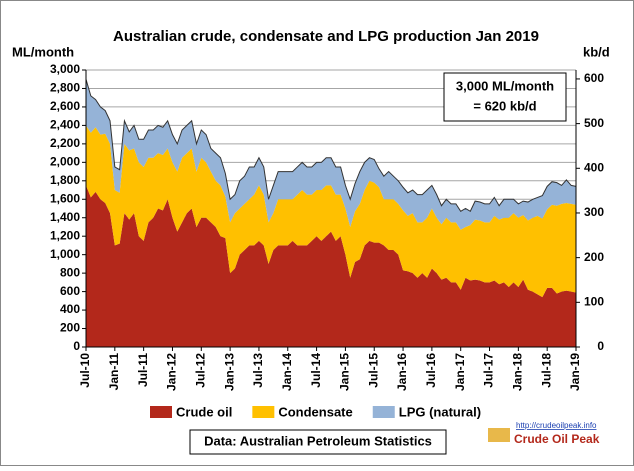 This screenshot has height=471, width=634. Describe the element at coordinates (65, 180) in the screenshot. I see `y-tick-label: 1,800` at that location.